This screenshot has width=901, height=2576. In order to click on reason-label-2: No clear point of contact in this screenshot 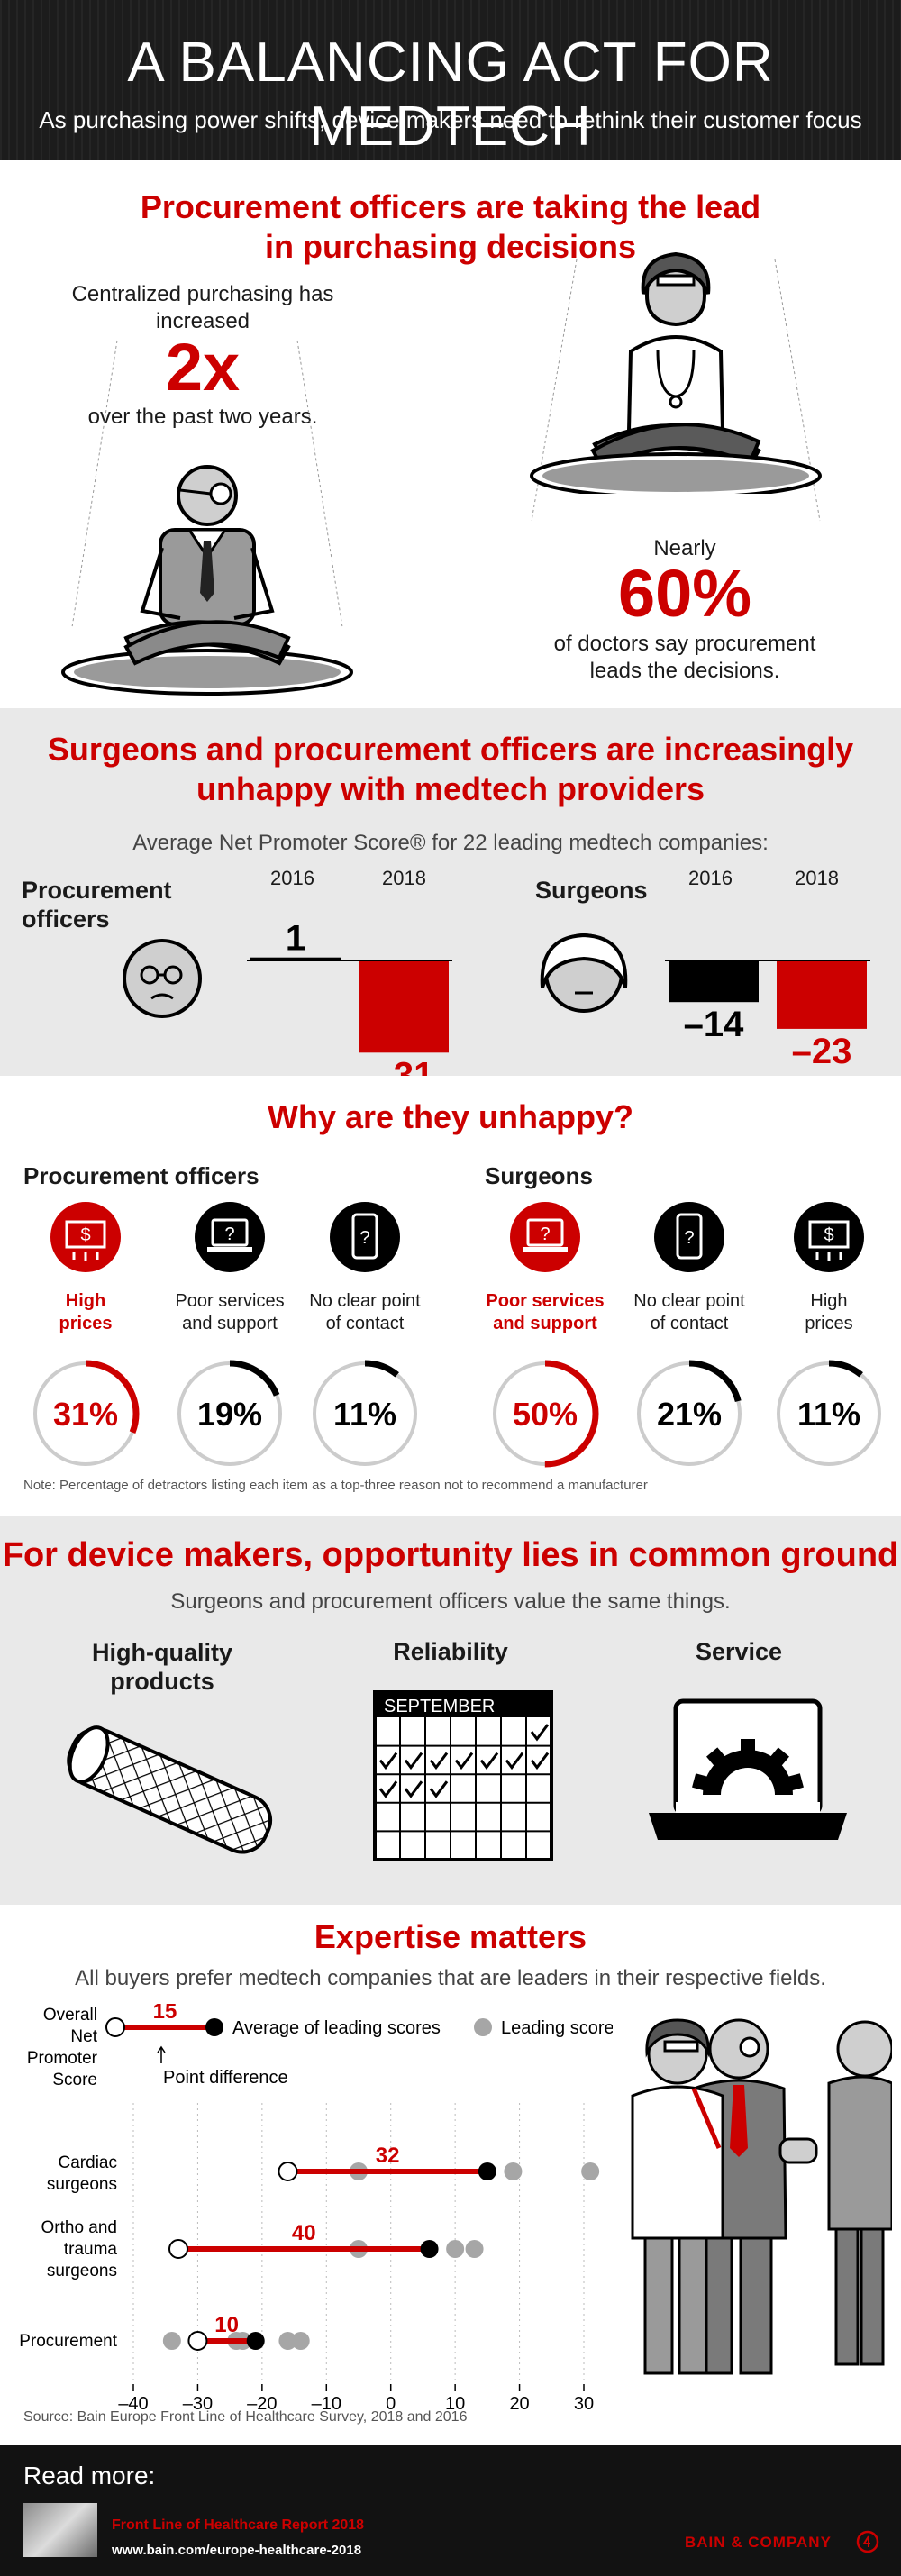, I will do `click(365, 1312)`.